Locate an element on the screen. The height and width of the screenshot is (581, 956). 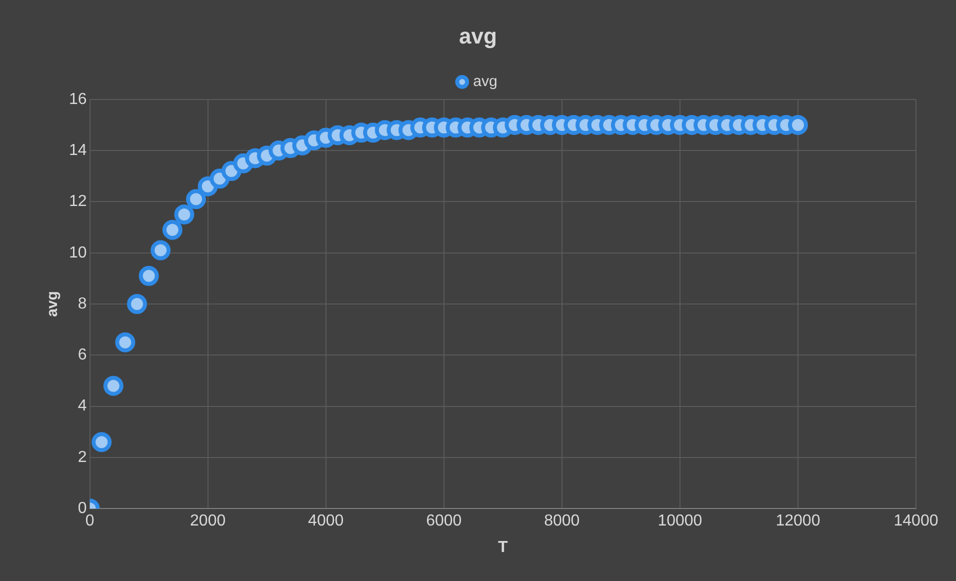
y-tick-label: 12 is located at coordinates (78, 201).